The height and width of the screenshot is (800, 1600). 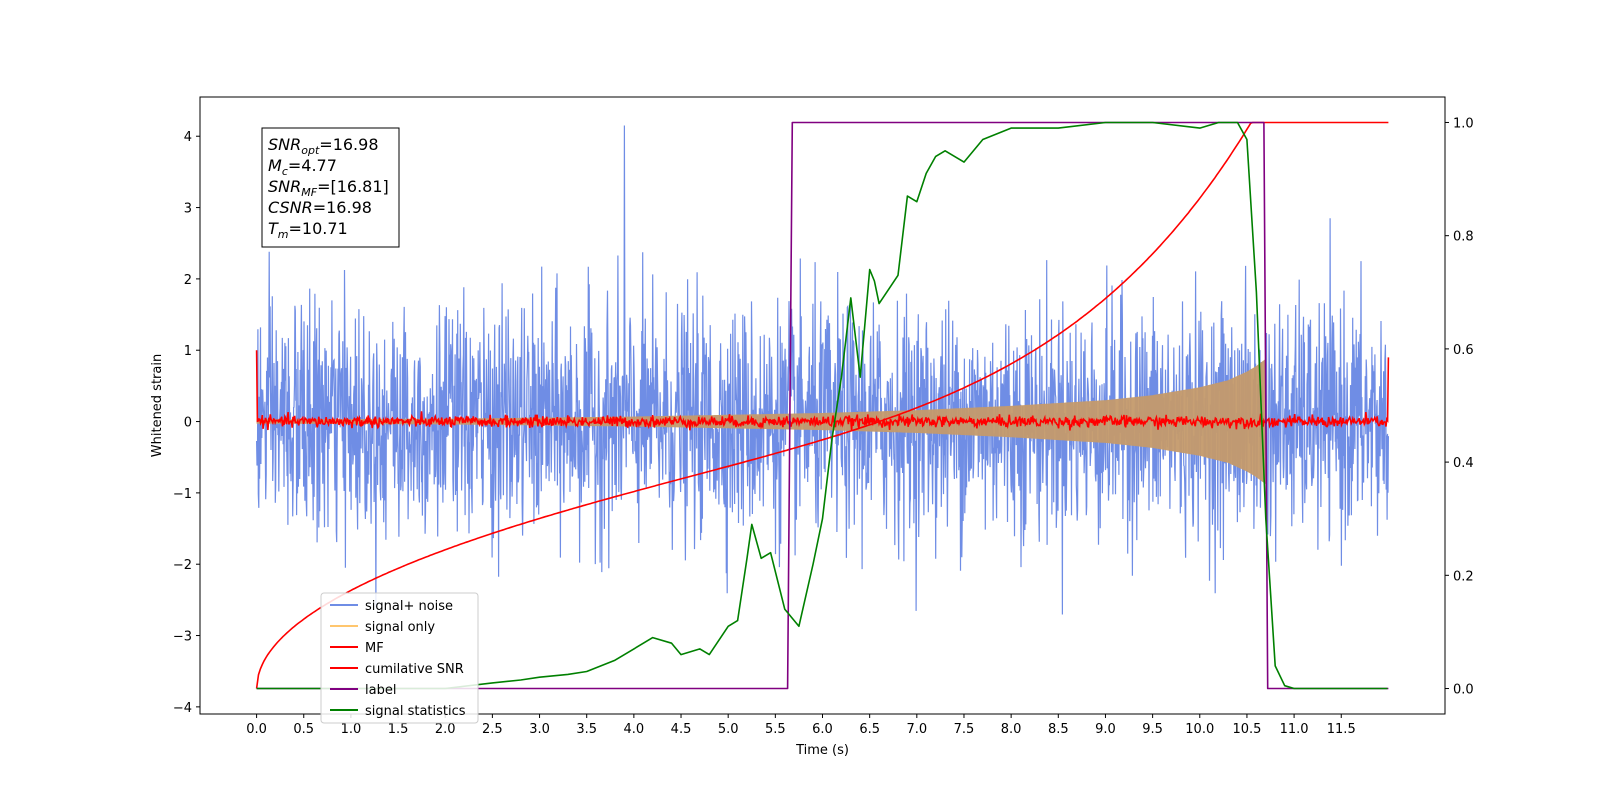 What do you see at coordinates (445, 729) in the screenshot?
I see `x-tick-label: 2.0` at bounding box center [445, 729].